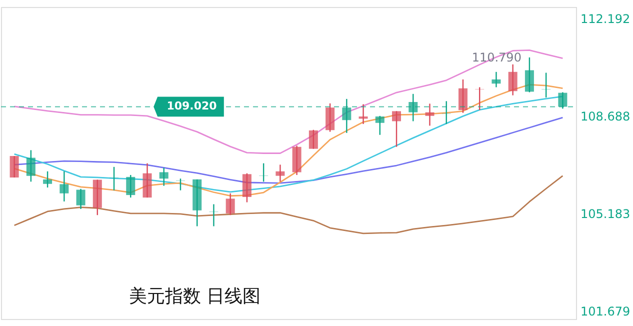 The height and width of the screenshot is (326, 633). Describe the element at coordinates (192, 106) in the screenshot. I see `ref-line-label: 109.020` at that location.